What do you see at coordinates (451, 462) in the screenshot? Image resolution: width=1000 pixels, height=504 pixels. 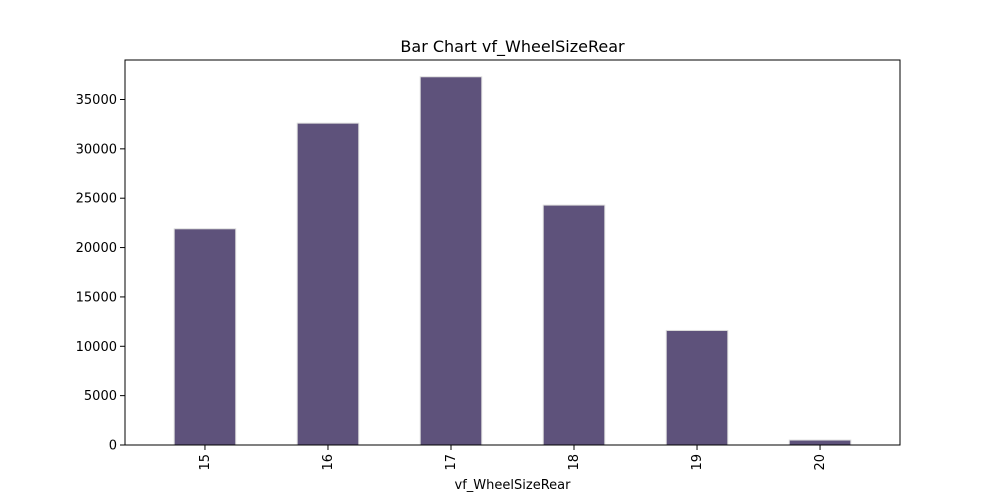 I see `x-tick-label: 17` at bounding box center [451, 462].